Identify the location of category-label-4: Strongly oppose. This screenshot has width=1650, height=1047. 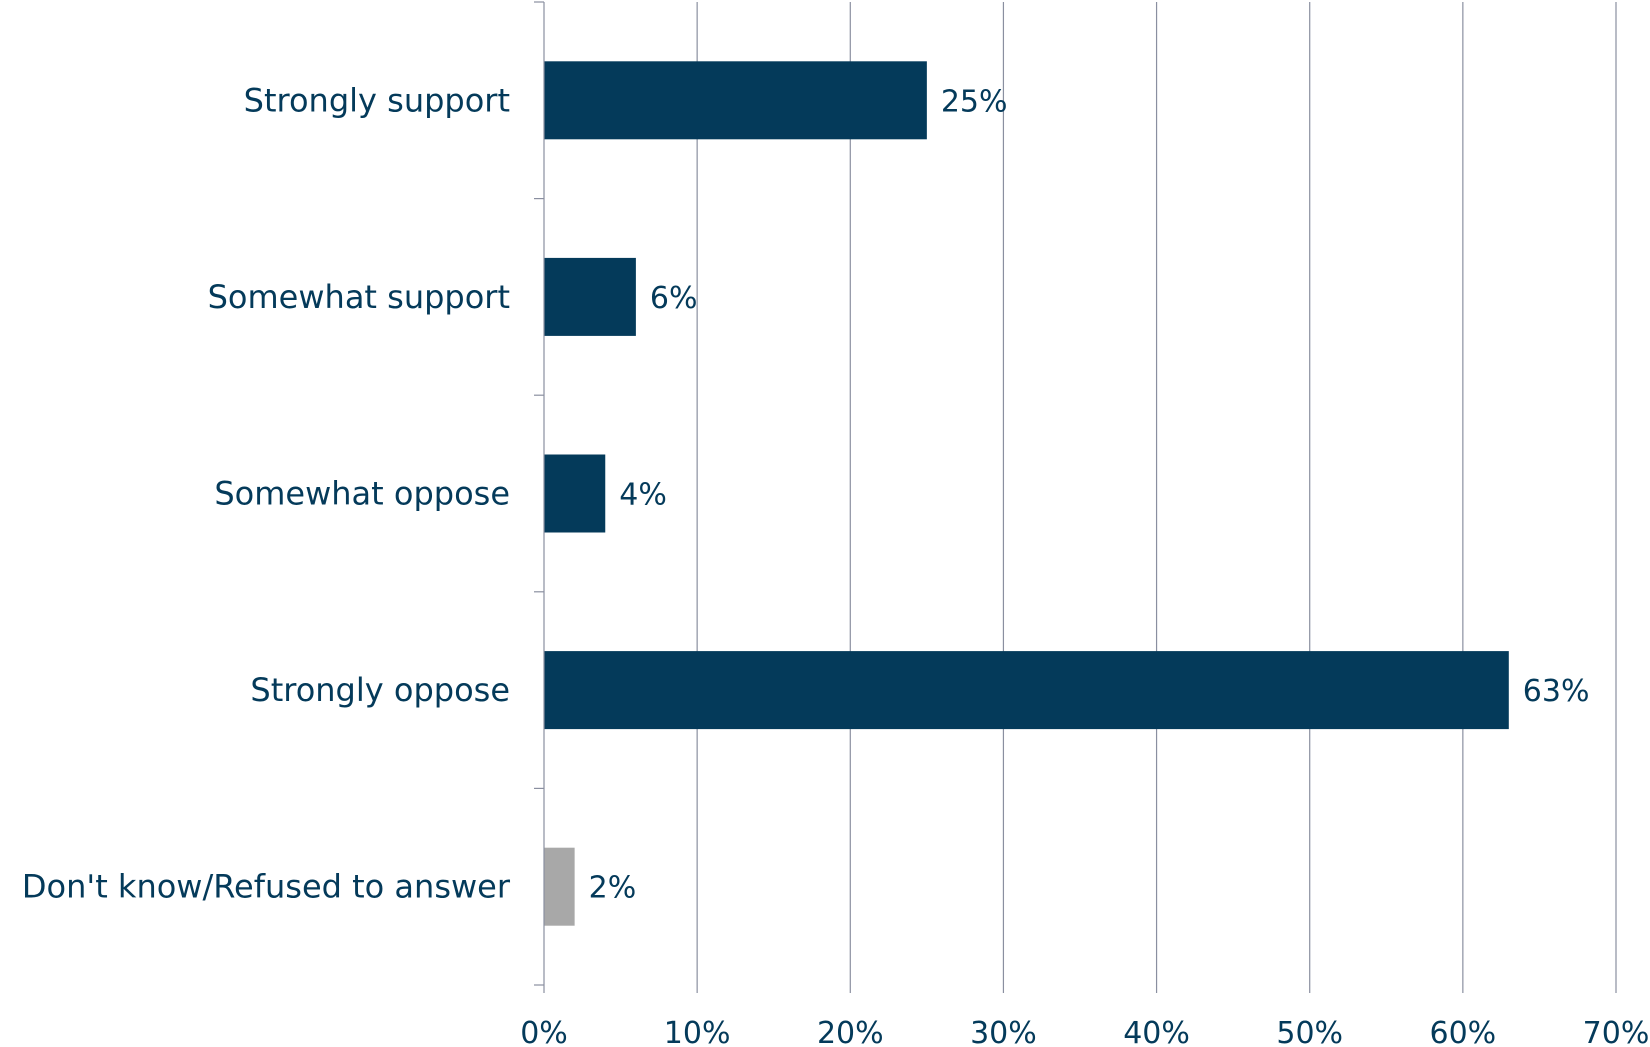
(380, 690).